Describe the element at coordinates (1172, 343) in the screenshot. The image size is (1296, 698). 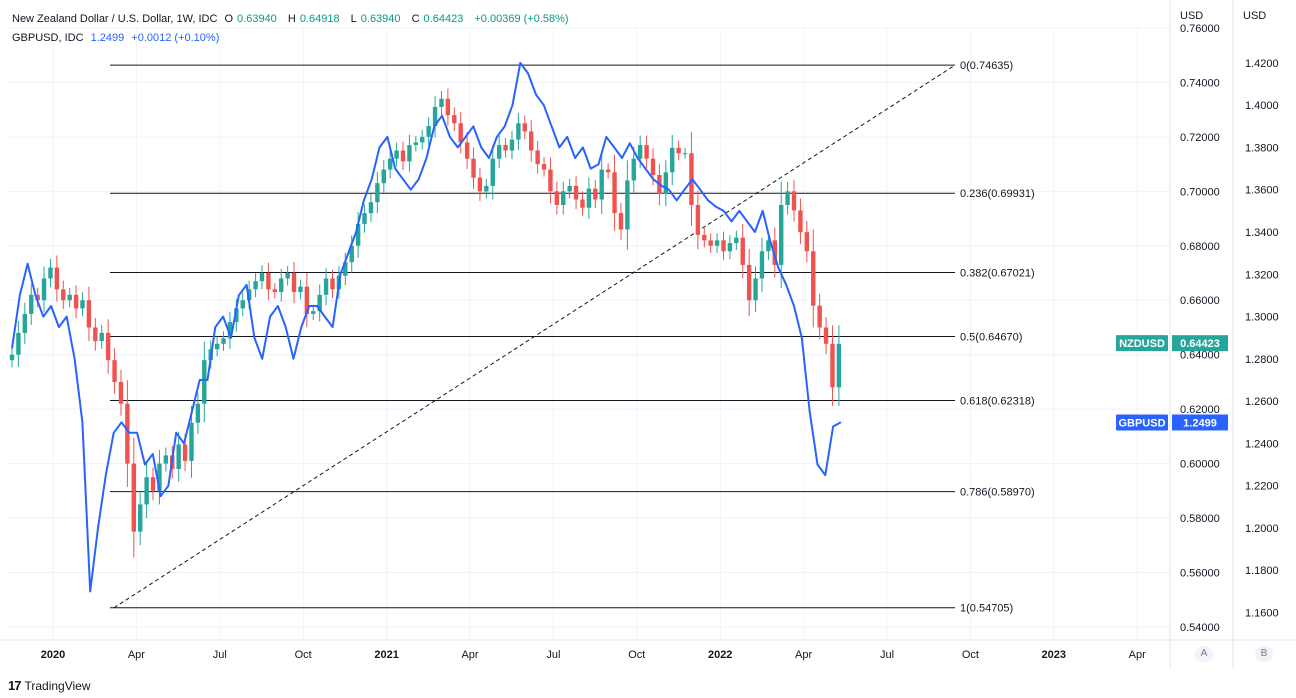
I see `nzdusd-badge: NZDUSD 0.64423` at that location.